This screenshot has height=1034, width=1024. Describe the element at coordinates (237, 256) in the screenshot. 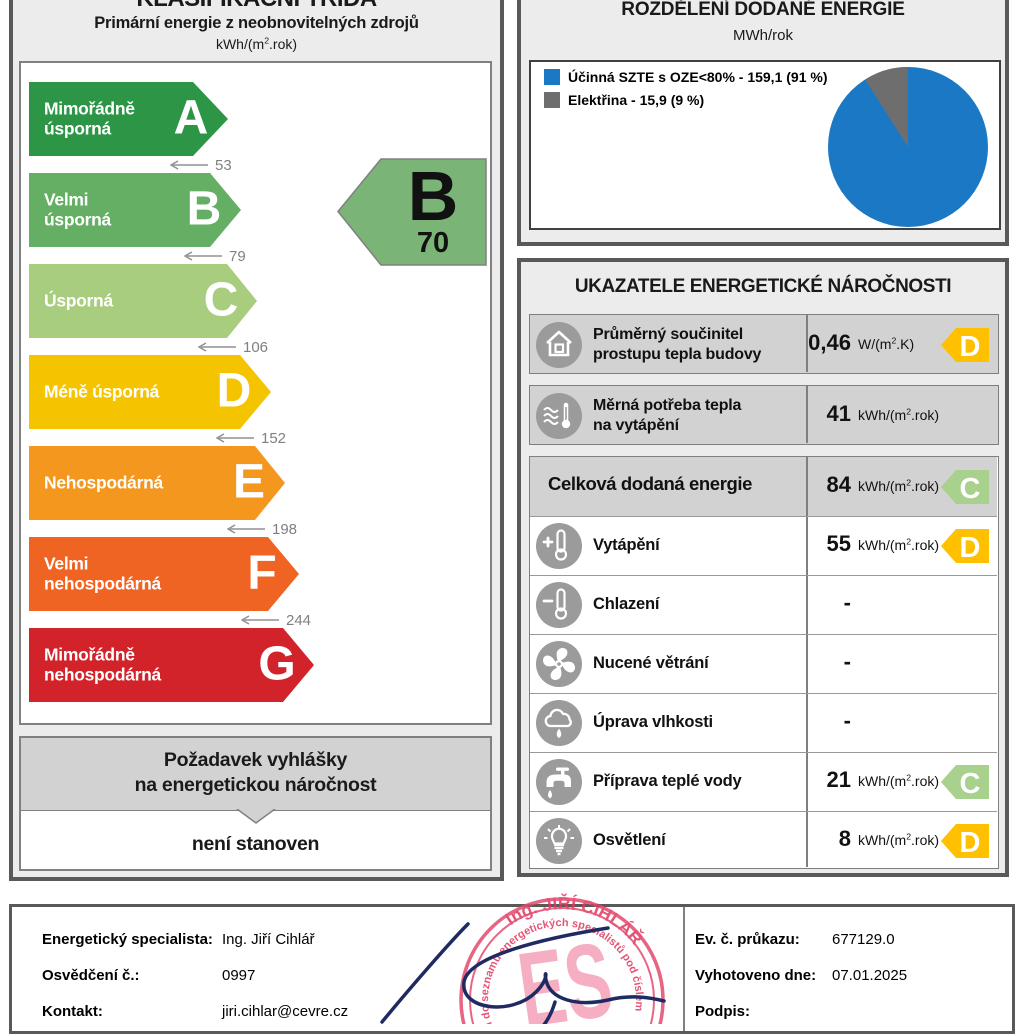

I see `svg-text: 79` at that location.